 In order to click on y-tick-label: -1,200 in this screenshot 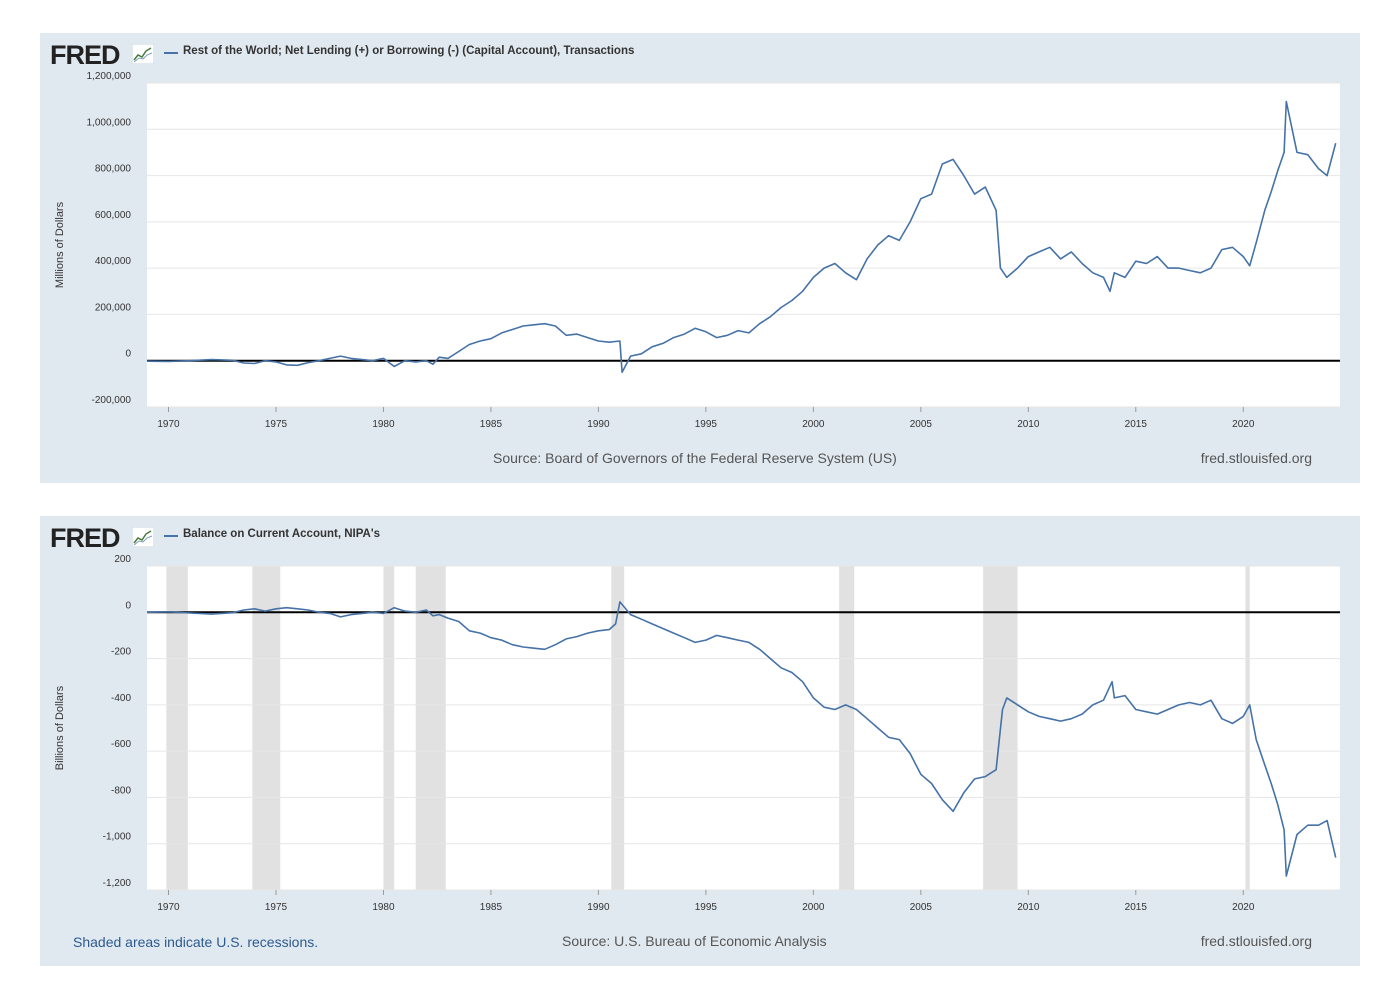, I will do `click(117, 883)`.